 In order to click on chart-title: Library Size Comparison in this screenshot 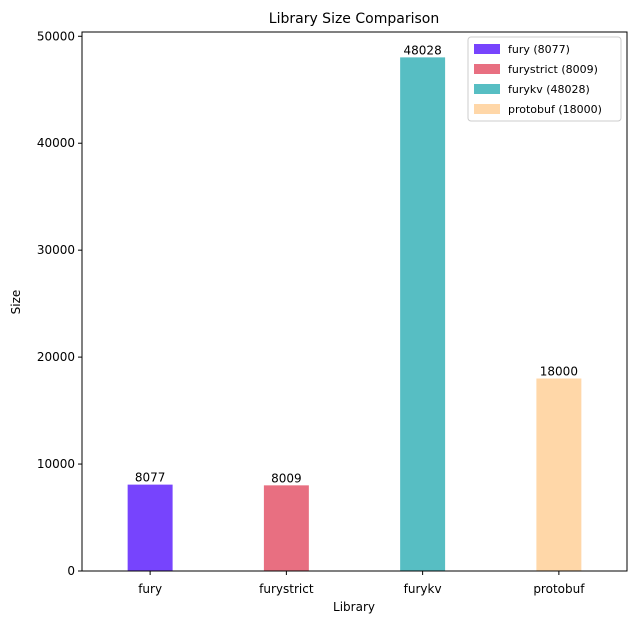, I will do `click(354, 19)`.